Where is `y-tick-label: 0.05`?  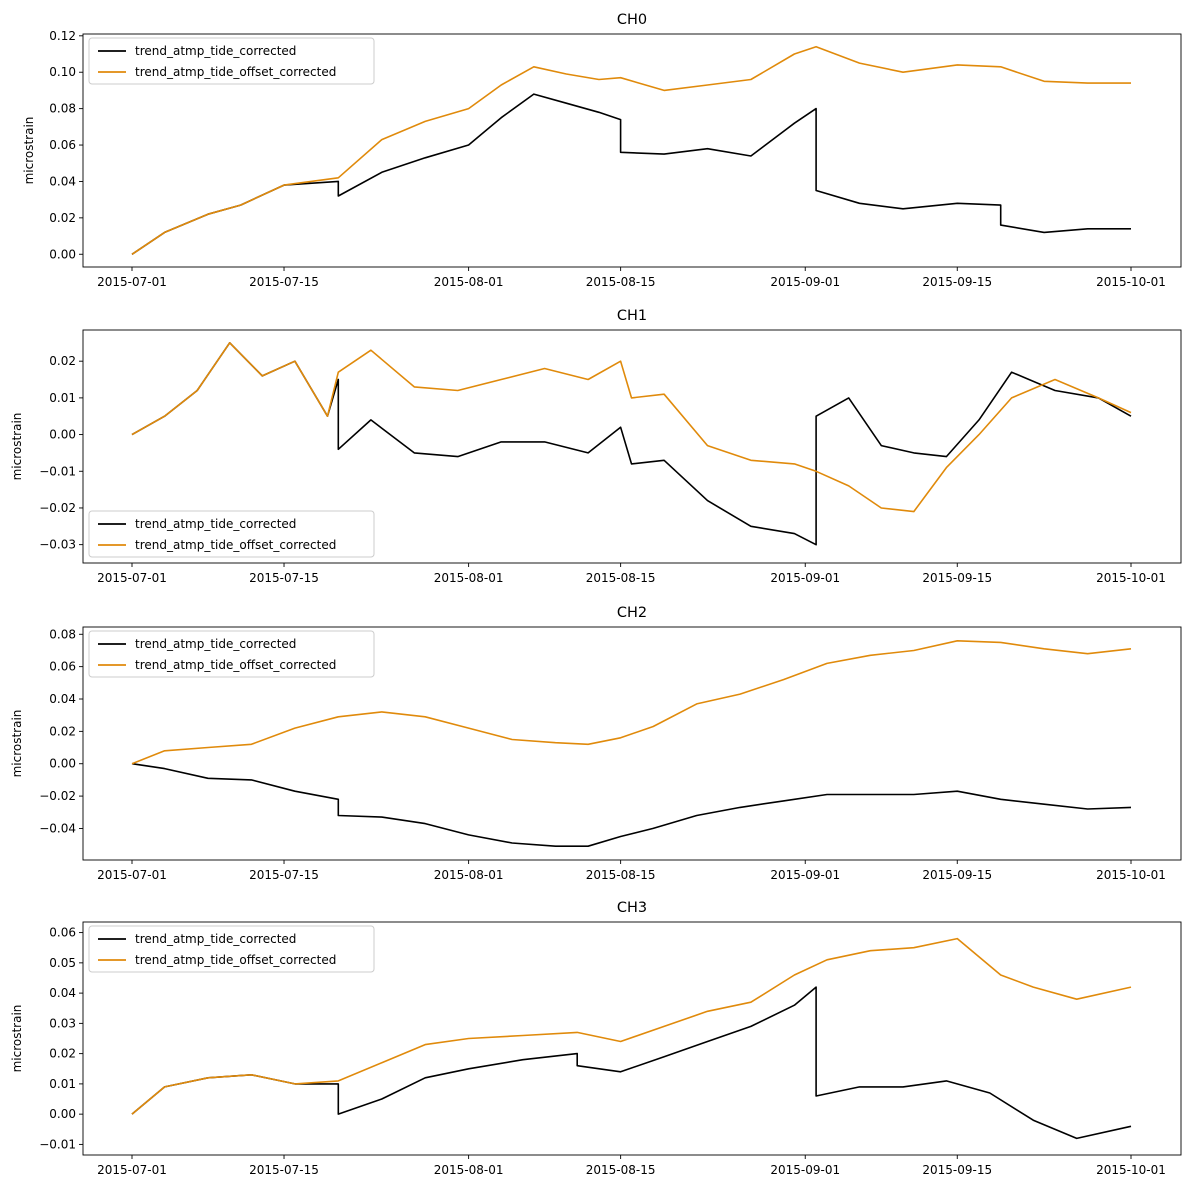 y-tick-label: 0.05 is located at coordinates (62, 963).